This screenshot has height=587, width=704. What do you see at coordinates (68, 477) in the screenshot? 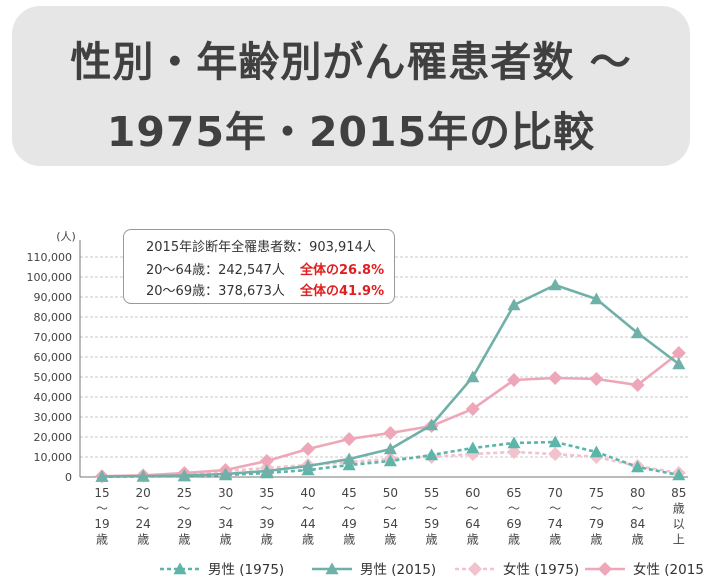
I see `y-tick-label: 0` at bounding box center [68, 477].